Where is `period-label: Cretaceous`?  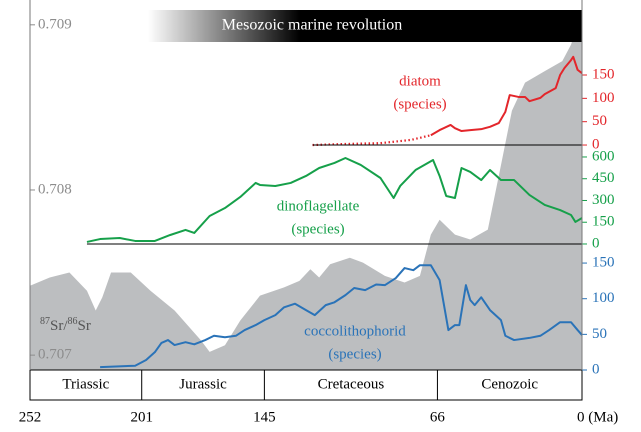 period-label: Cretaceous is located at coordinates (351, 384).